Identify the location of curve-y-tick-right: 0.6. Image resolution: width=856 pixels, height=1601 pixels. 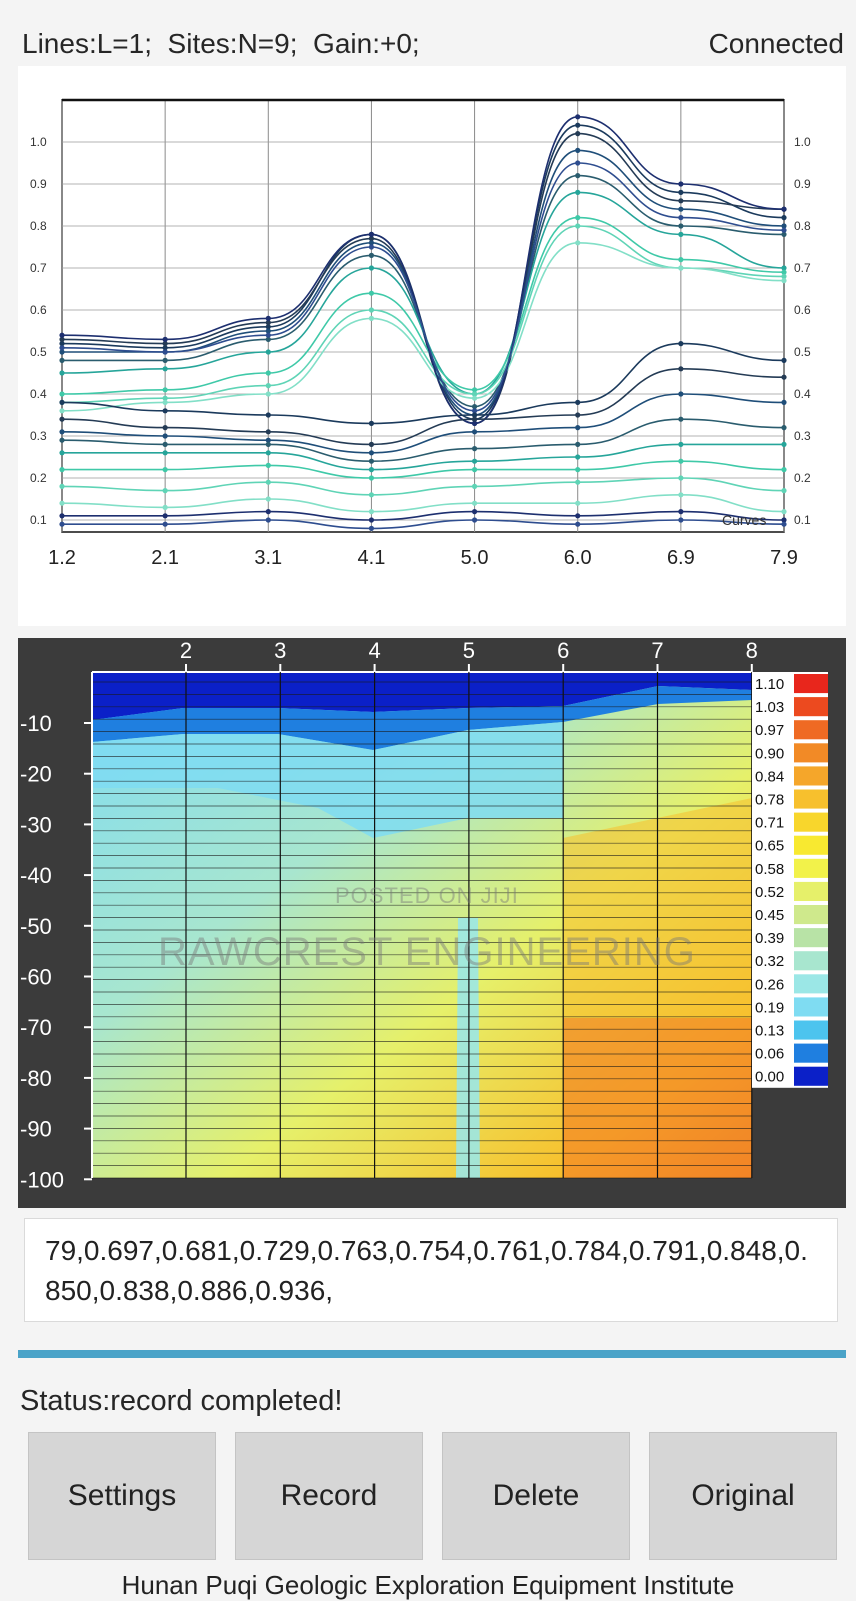
(802, 310).